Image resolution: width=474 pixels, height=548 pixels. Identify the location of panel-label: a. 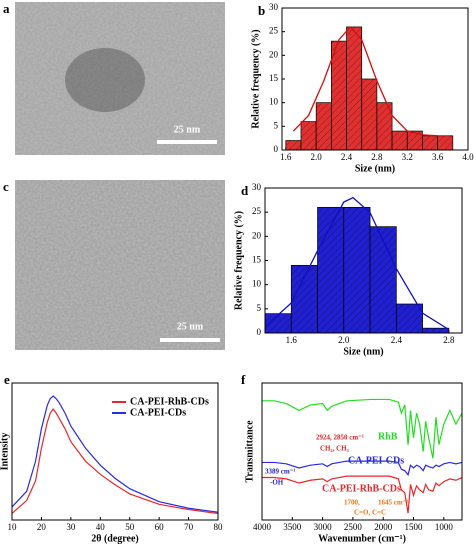
(6, 8).